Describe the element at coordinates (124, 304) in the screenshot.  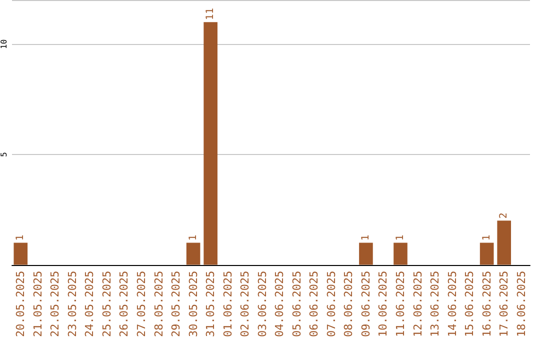
I see `x-tick-label: 26.05.2025` at that location.